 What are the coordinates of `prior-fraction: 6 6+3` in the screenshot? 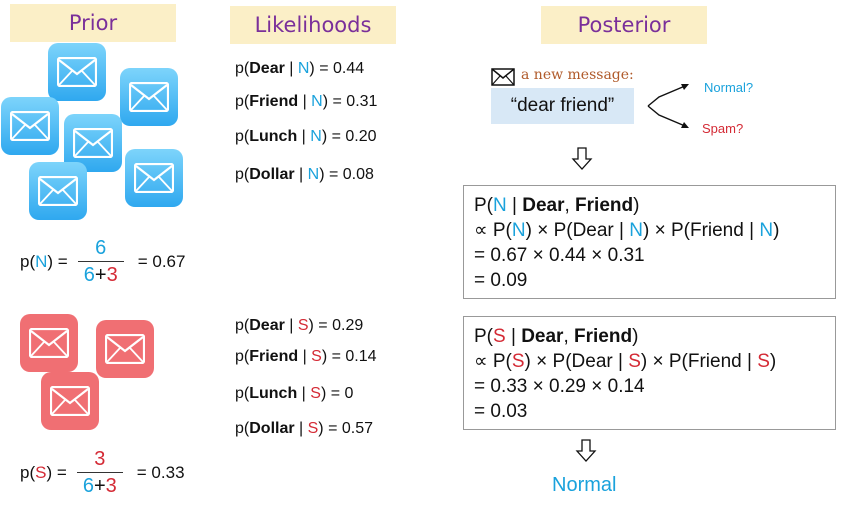 It's located at (100, 262).